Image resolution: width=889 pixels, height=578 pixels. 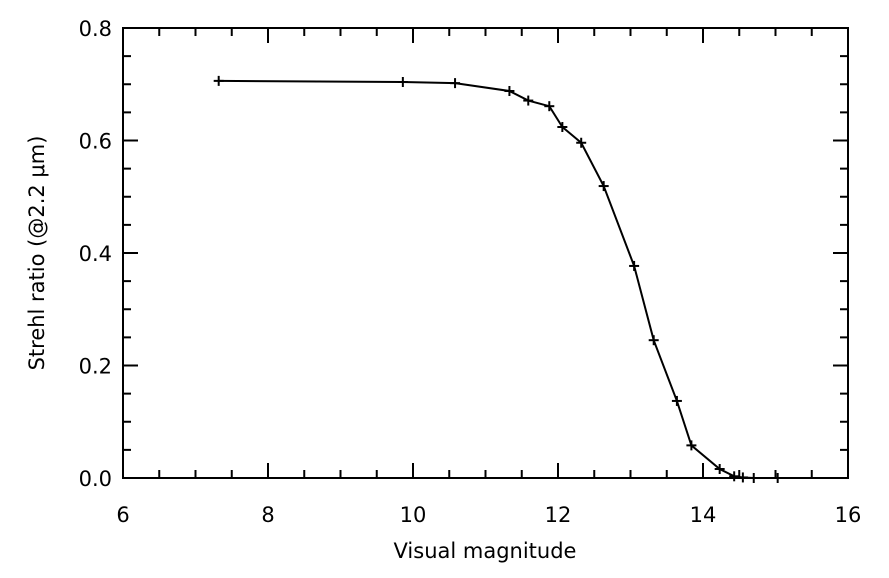 What do you see at coordinates (485, 551) in the screenshot?
I see `x-axis-label: Visual magnitude` at bounding box center [485, 551].